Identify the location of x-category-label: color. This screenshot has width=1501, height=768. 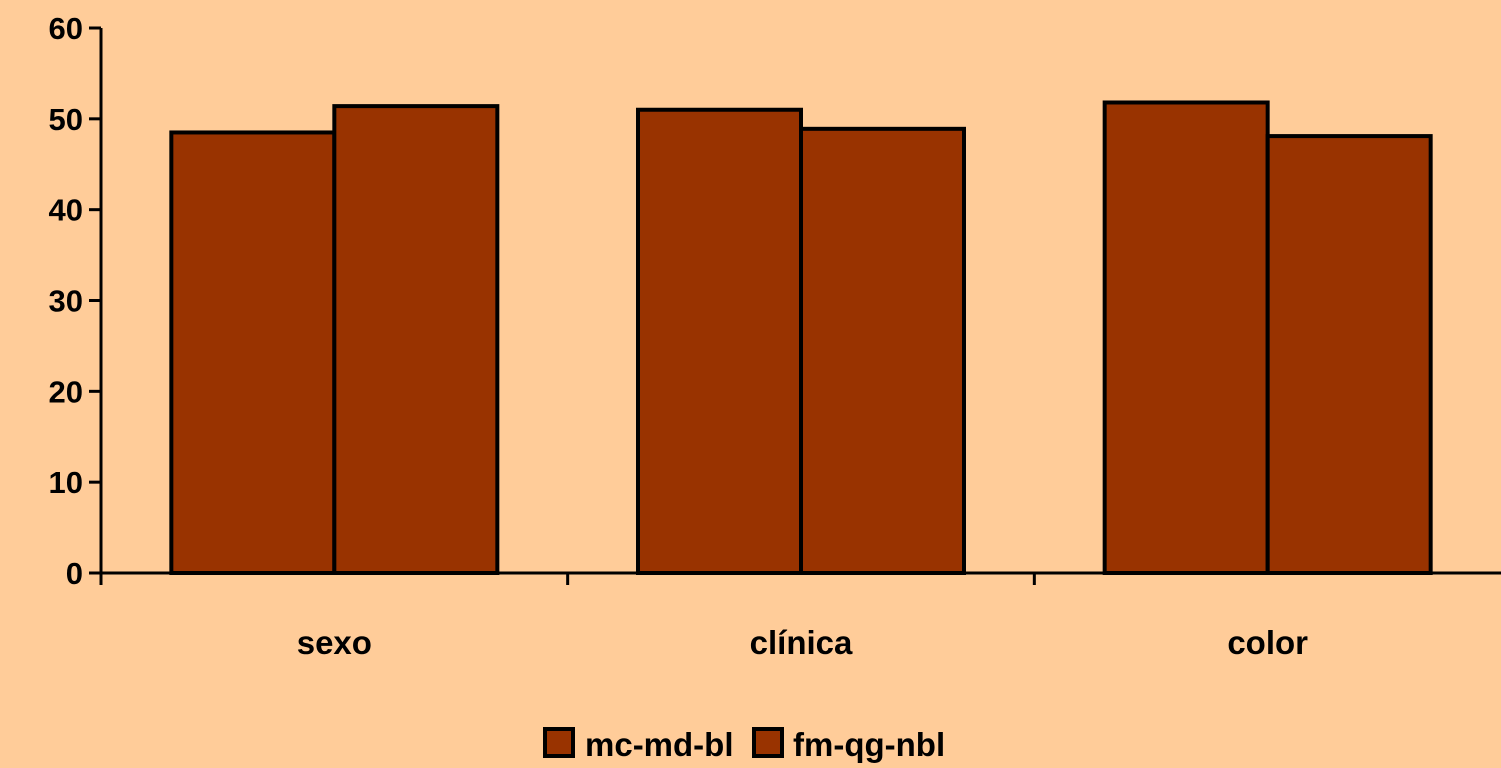
(1267, 642).